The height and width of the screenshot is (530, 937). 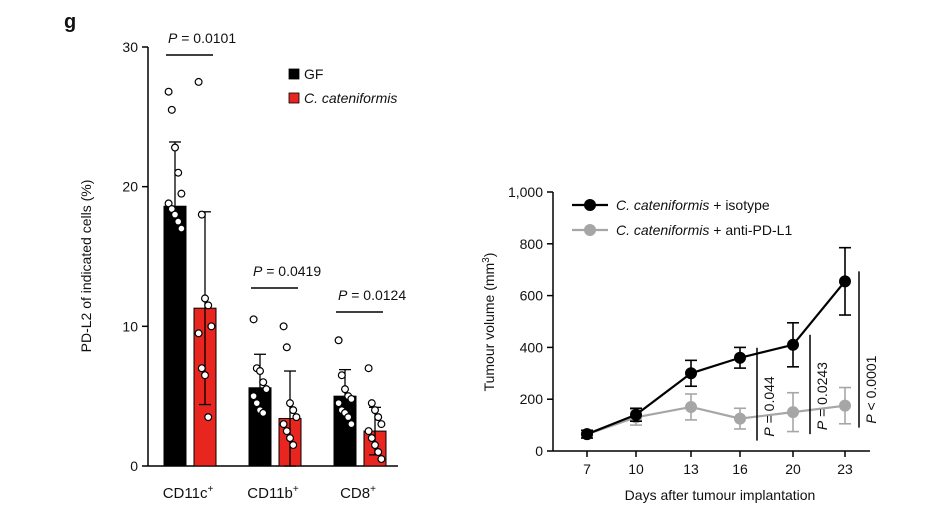 I want to click on p-value: = 0.0101, so click(x=206, y=38).